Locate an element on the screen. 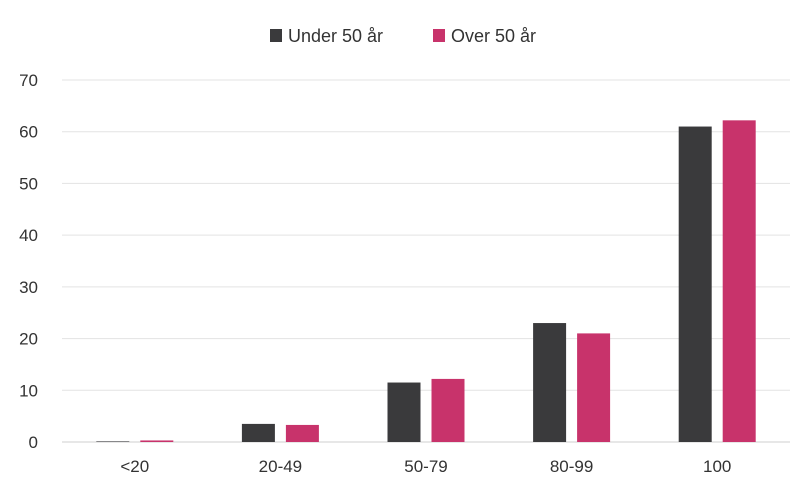 This screenshot has height=480, width=794. x-tick-label: 80-99 is located at coordinates (571, 466).